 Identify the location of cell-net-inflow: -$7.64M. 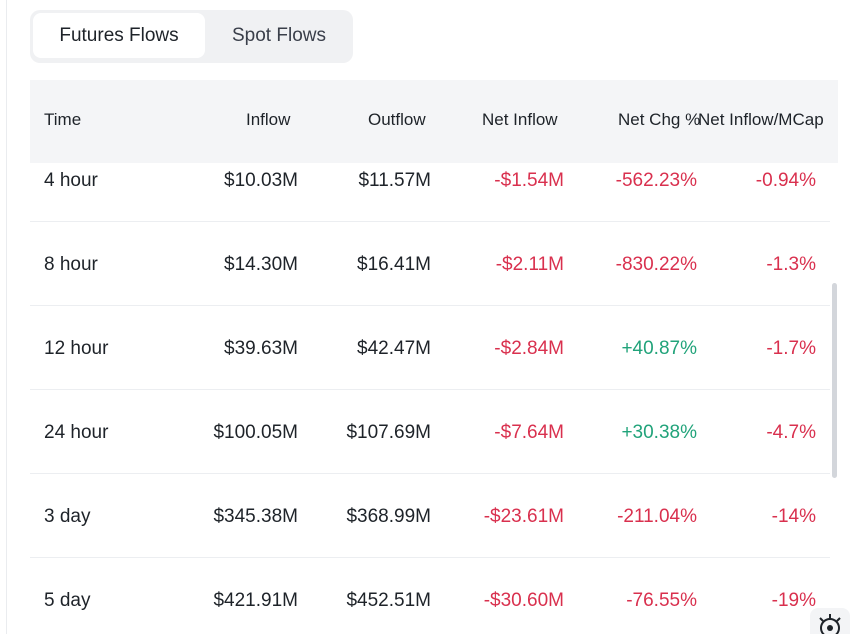
(529, 432).